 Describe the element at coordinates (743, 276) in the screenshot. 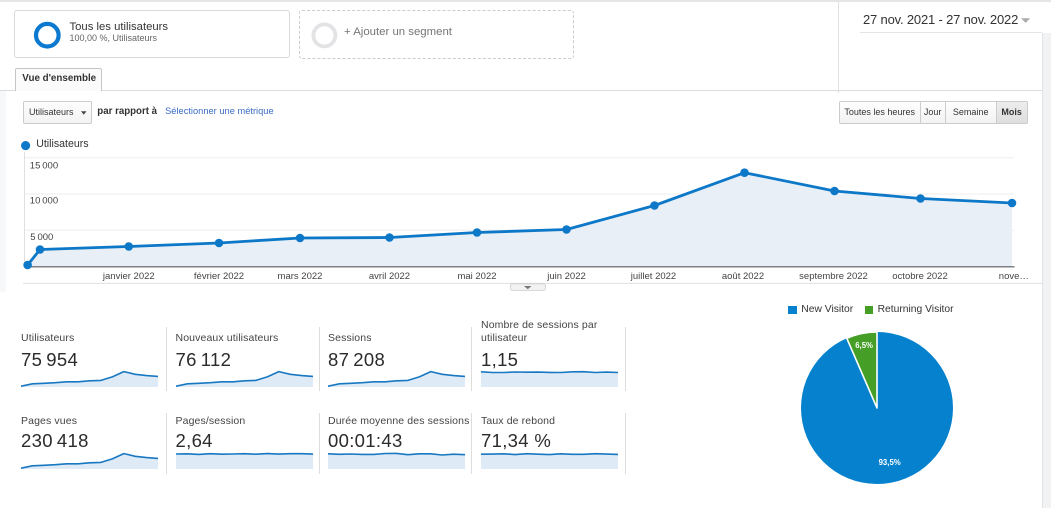

I see `svg-text: août 2022` at that location.